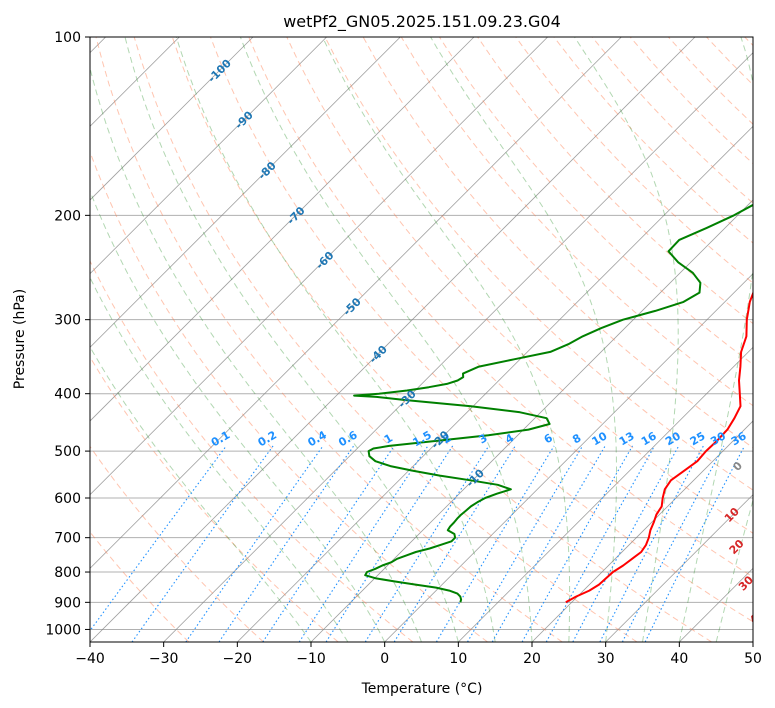  I want to click on isotherm-label: -10, so click(475, 477).